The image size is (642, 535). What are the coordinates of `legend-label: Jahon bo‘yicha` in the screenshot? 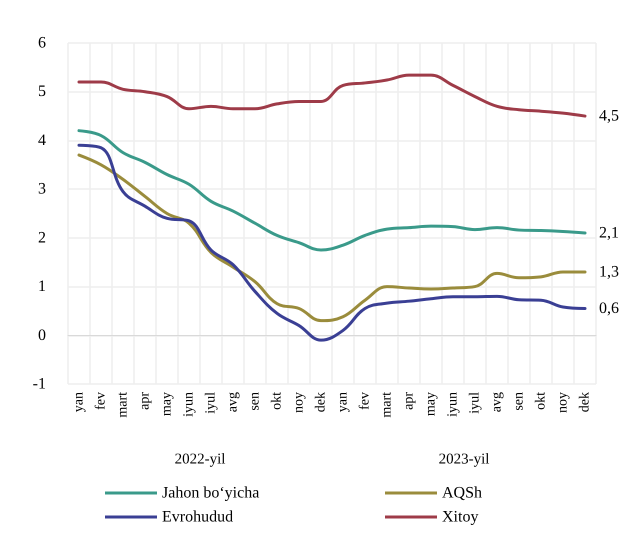 It's located at (211, 493).